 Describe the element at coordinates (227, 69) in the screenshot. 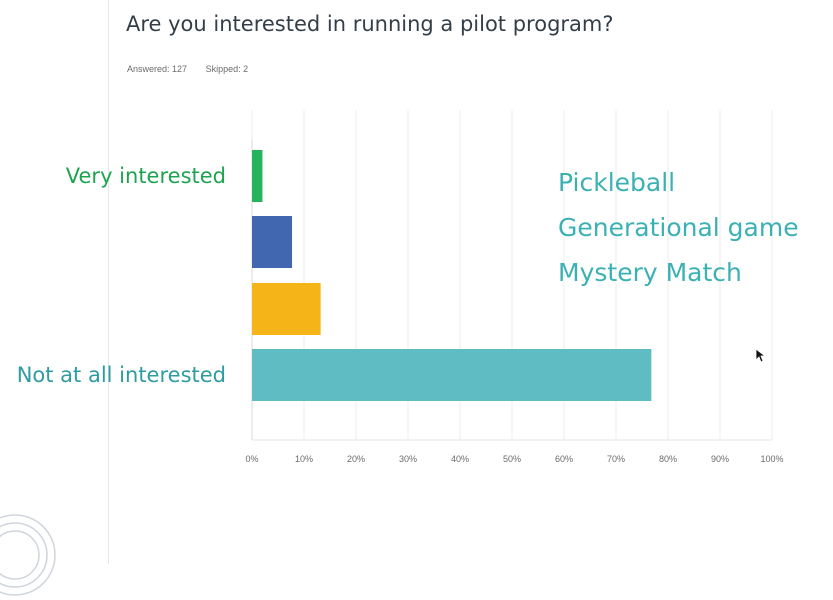

I see `skipped-count: Skipped: 2` at that location.